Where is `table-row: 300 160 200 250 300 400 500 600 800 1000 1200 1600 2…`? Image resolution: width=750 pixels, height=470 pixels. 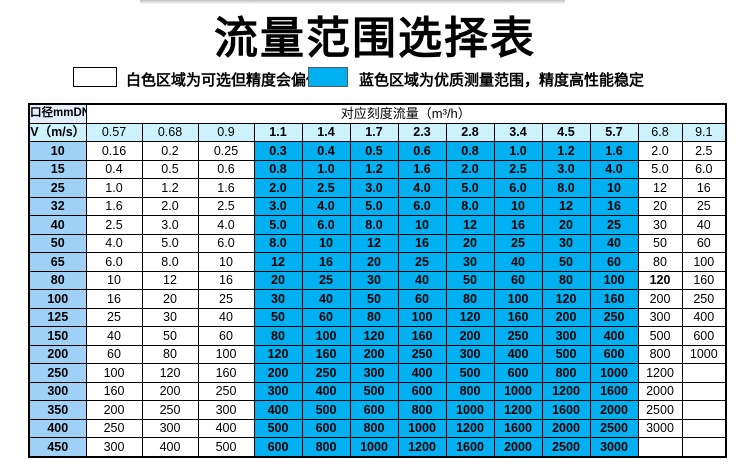 table-row: 300 160 200 250 300 400 500 600 800 1000 1200 1600 2… is located at coordinates (377, 391).